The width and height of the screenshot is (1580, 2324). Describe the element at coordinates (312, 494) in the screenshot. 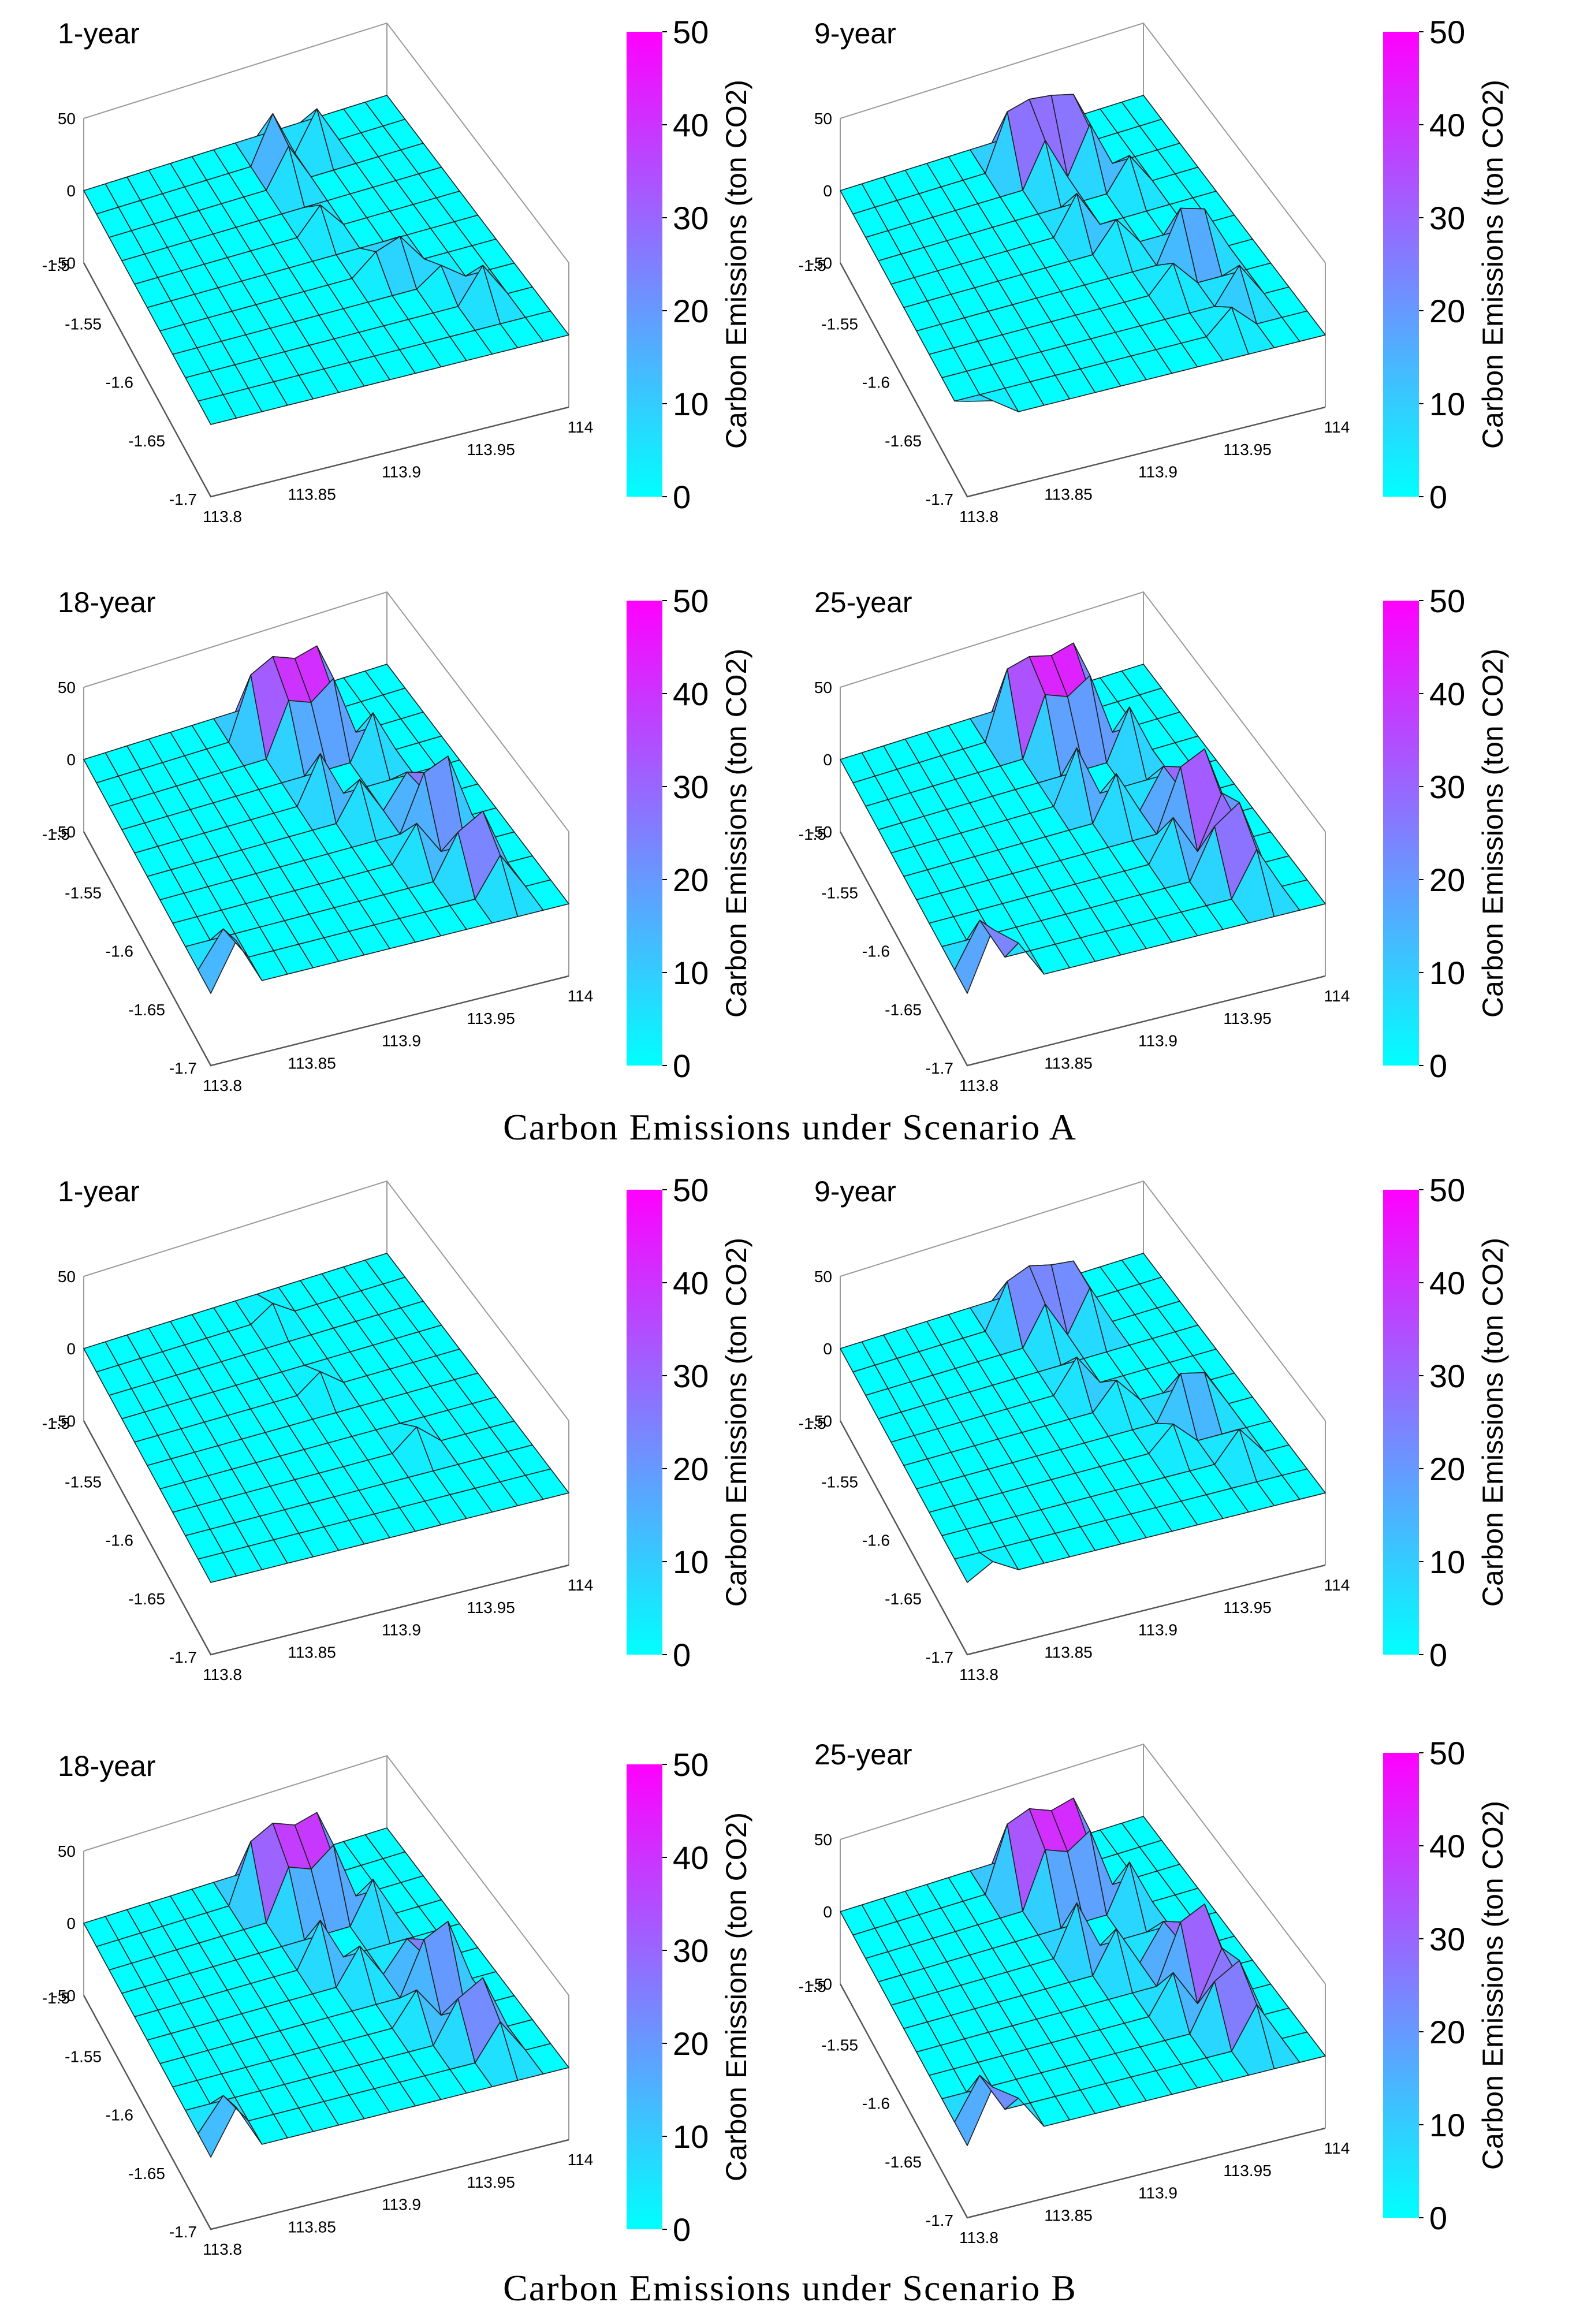

I see `x-tick-label: 113.85` at that location.